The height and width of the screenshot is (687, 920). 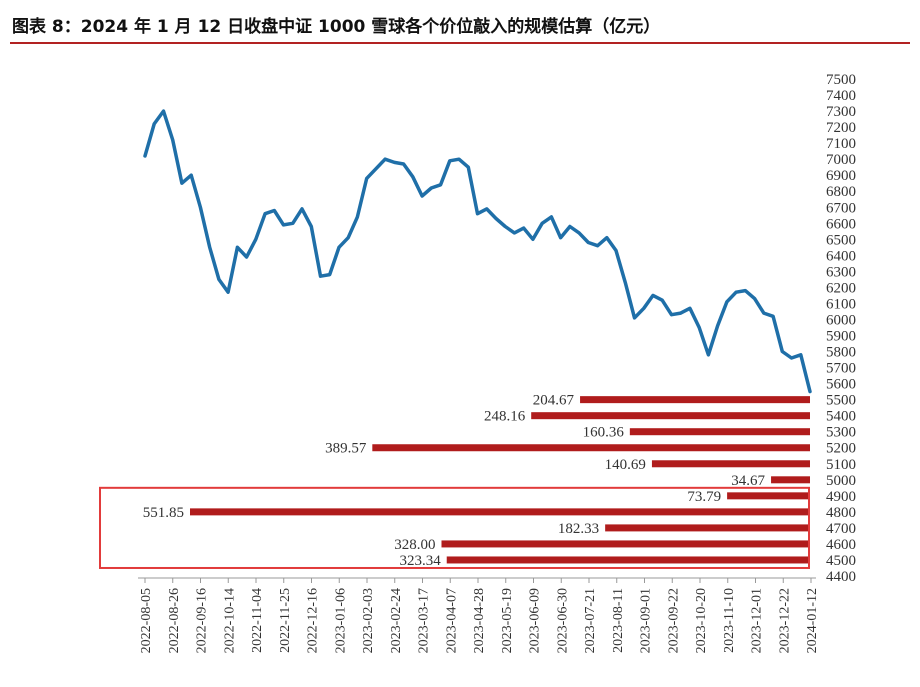 I want to click on x-tick-label: 2023-04-07, so click(x=451, y=620).